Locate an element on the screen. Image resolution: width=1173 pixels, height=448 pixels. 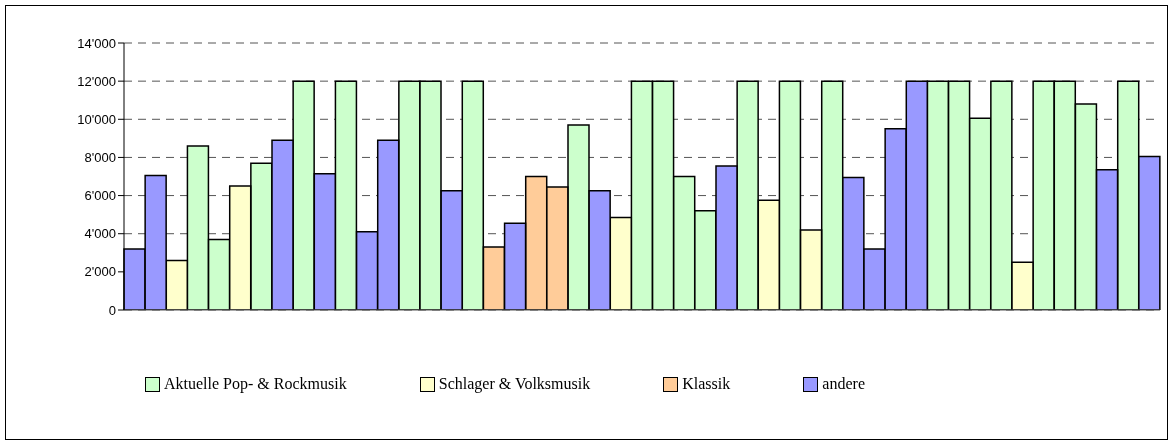
legend-label: Schlager & Volksmusik is located at coordinates (514, 384).